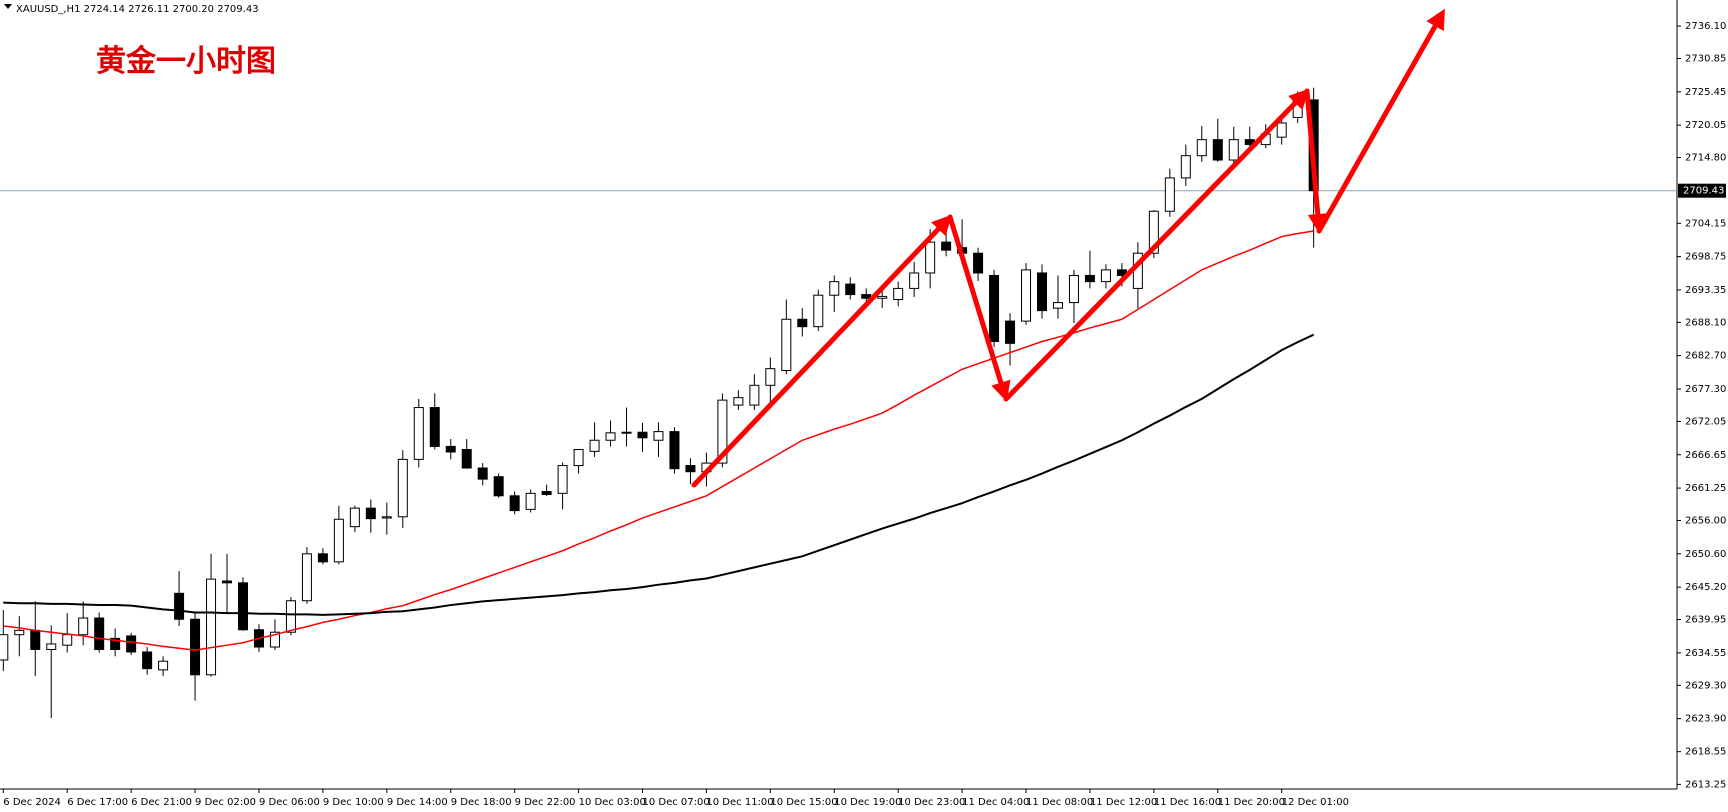 The width and height of the screenshot is (1728, 812). What do you see at coordinates (1705, 125) in the screenshot?
I see `y-tick-label: 2720.05` at bounding box center [1705, 125].